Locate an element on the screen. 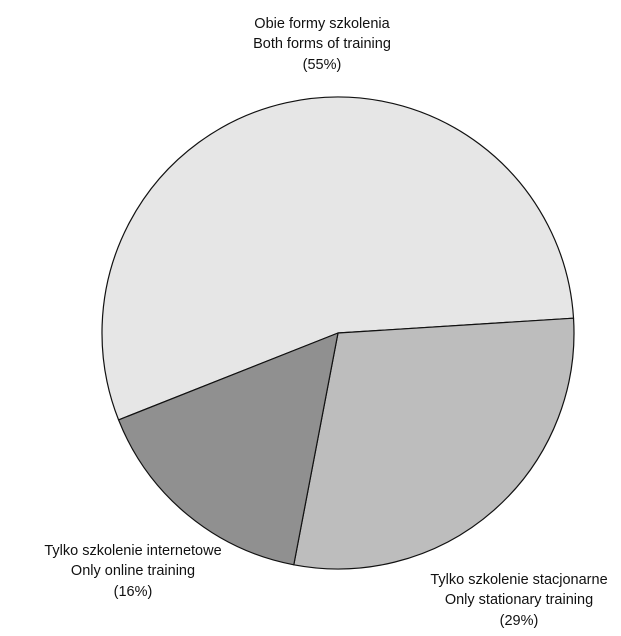 This screenshot has height=636, width=621. slice-label-online-en: Only online training is located at coordinates (133, 571).